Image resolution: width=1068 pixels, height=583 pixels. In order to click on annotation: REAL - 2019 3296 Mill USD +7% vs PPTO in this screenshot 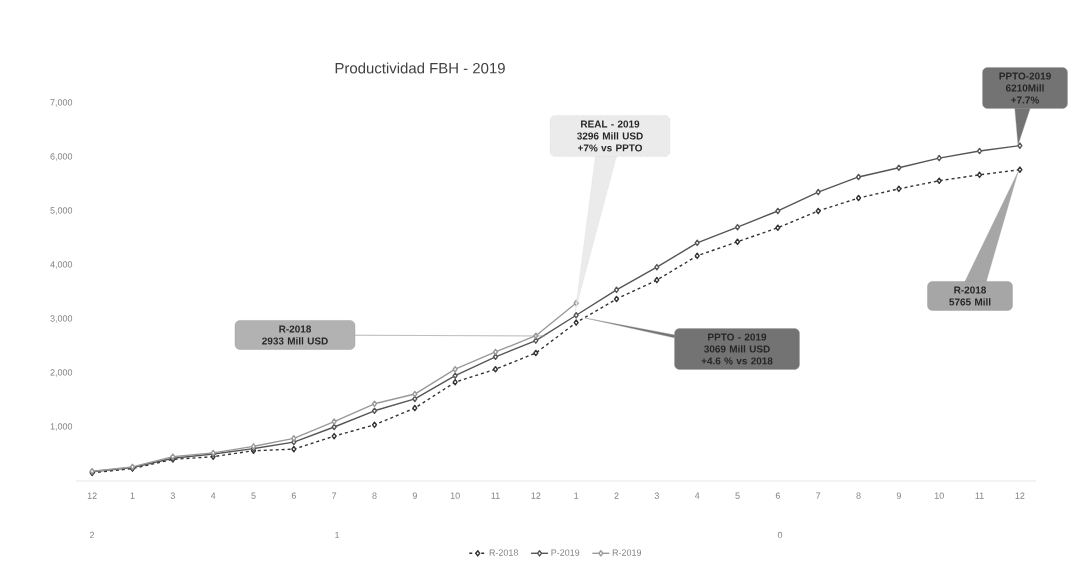, I will do `click(610, 136)`.